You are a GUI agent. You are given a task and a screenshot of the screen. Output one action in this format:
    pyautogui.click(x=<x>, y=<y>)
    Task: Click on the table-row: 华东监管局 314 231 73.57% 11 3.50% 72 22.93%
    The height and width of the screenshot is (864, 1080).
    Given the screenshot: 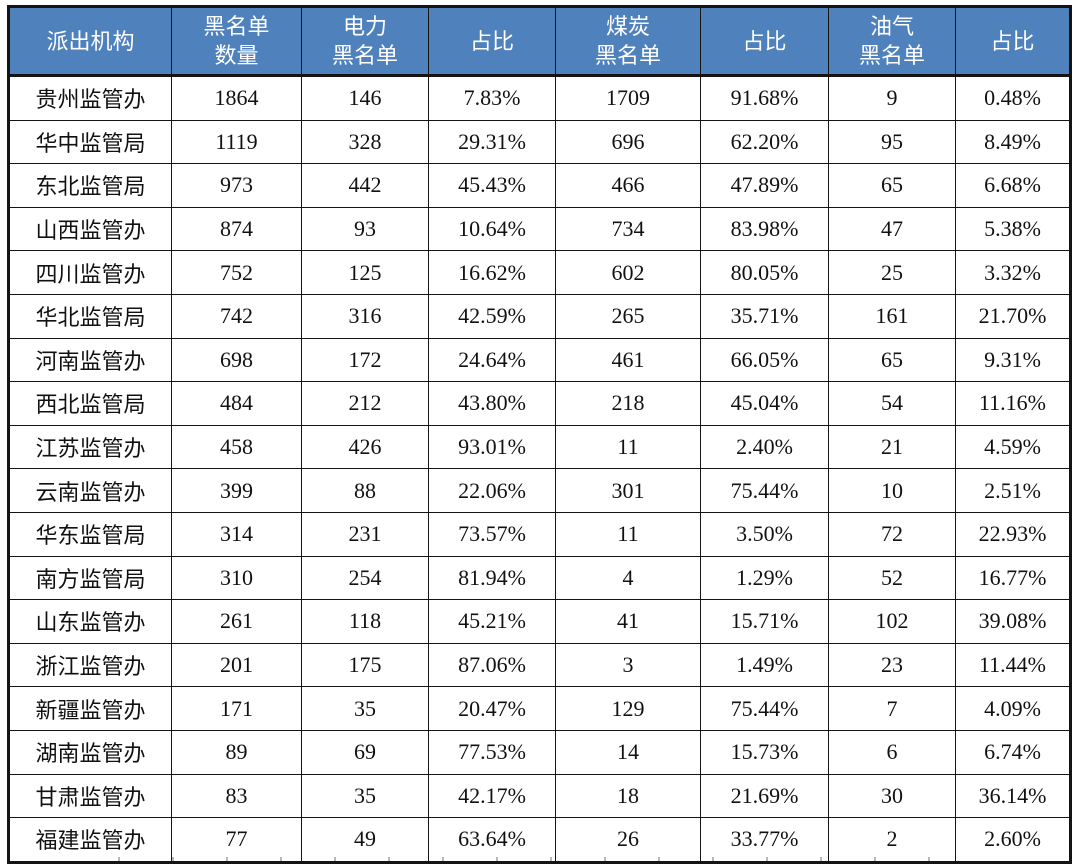 What is the action you would take?
    pyautogui.click(x=539, y=534)
    